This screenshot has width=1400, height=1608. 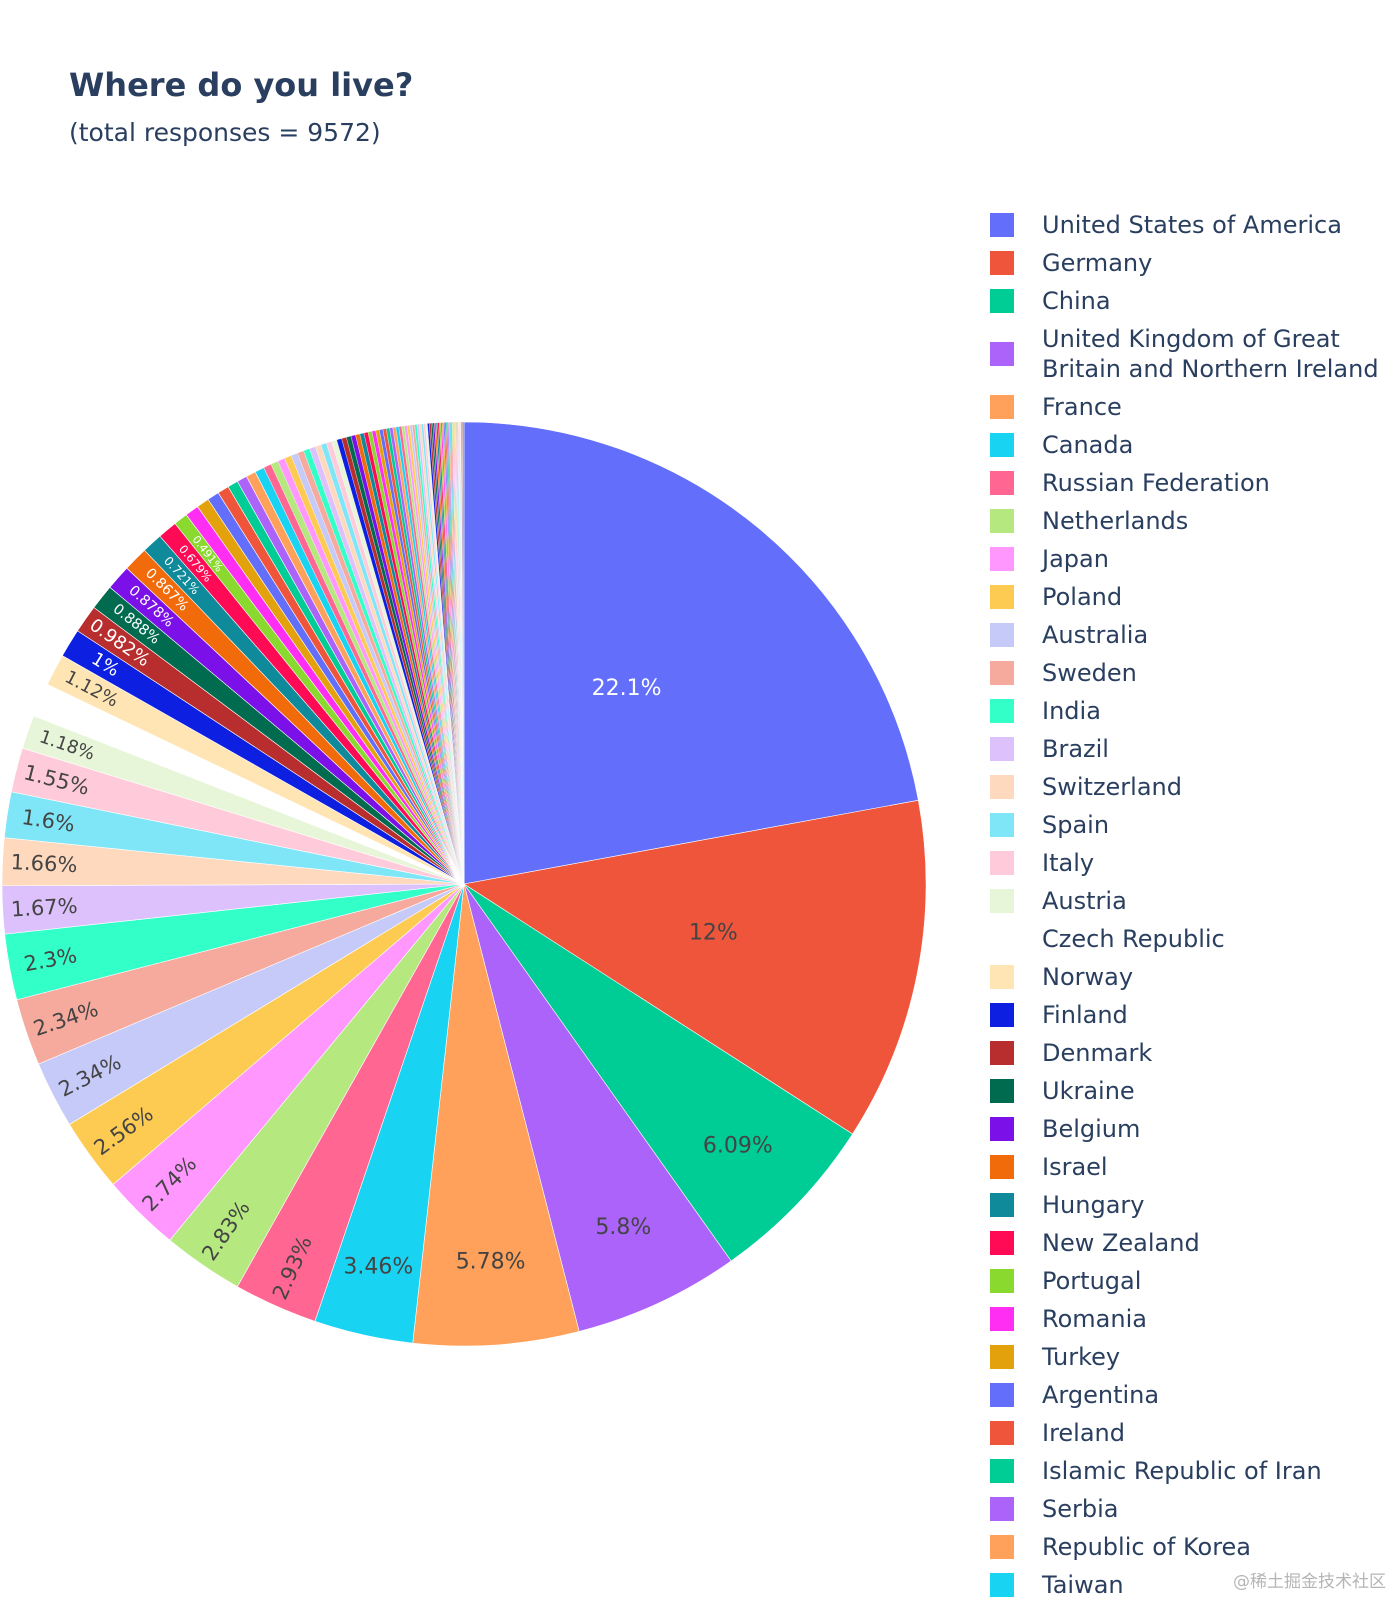 What do you see at coordinates (464, 653) in the screenshot?
I see `pie-slice-other` at bounding box center [464, 653].